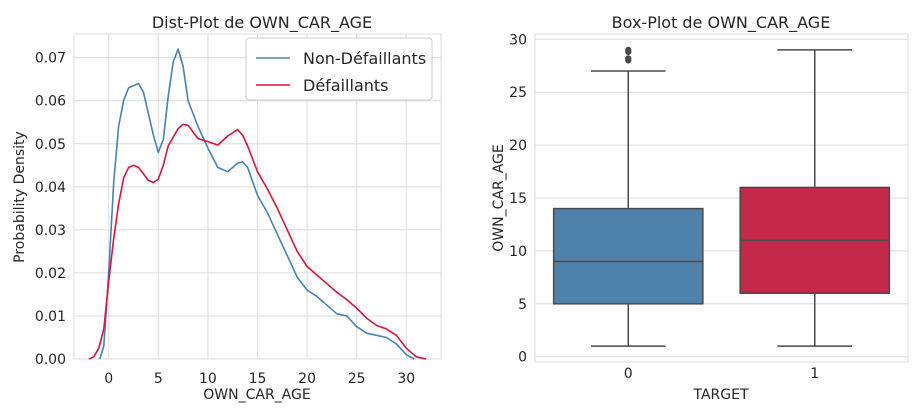 The height and width of the screenshot is (415, 921). I want to click on dist-plot-x-ticks: 0 5 10 15 20 25 30, so click(259, 379).